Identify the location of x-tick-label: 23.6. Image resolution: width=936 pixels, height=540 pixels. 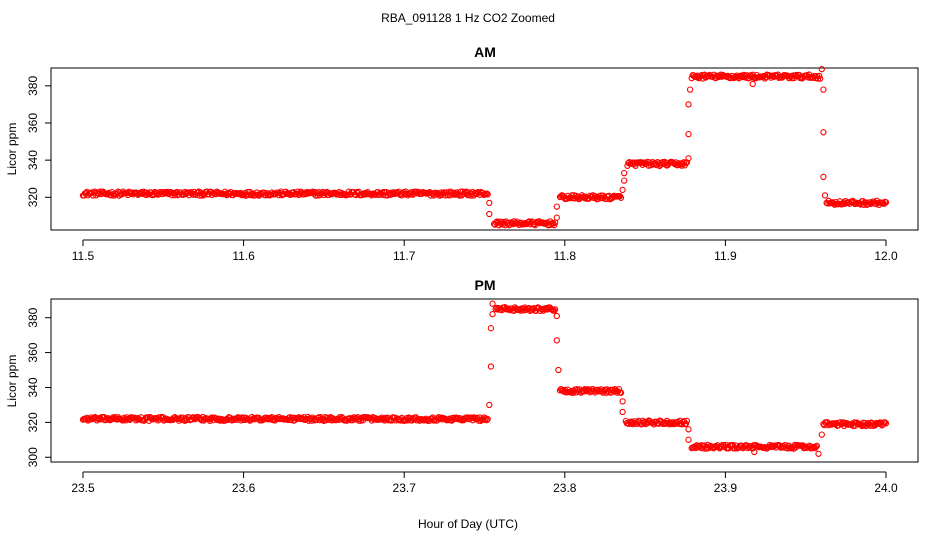
(244, 488).